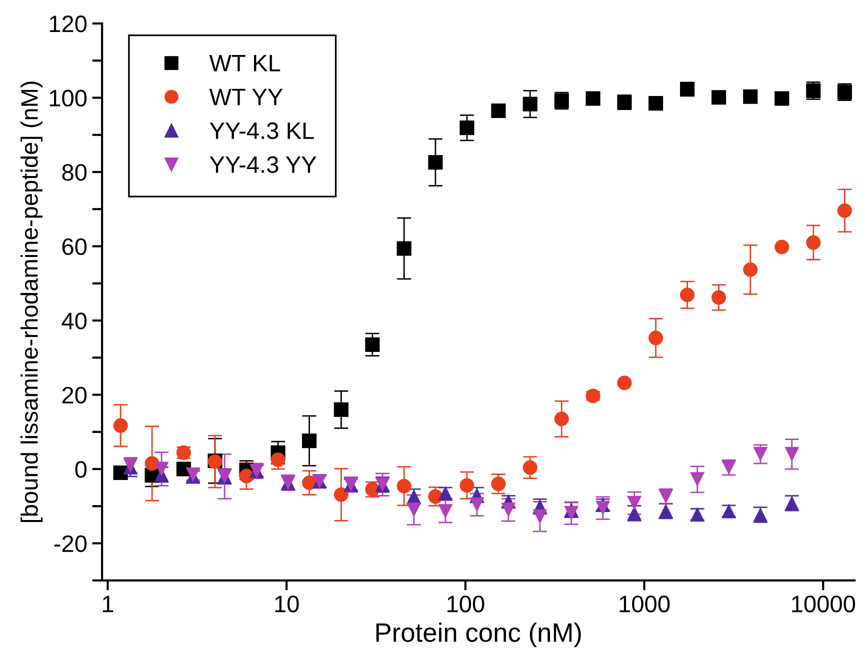  I want to click on y-tick-label: 100, so click(68, 98).